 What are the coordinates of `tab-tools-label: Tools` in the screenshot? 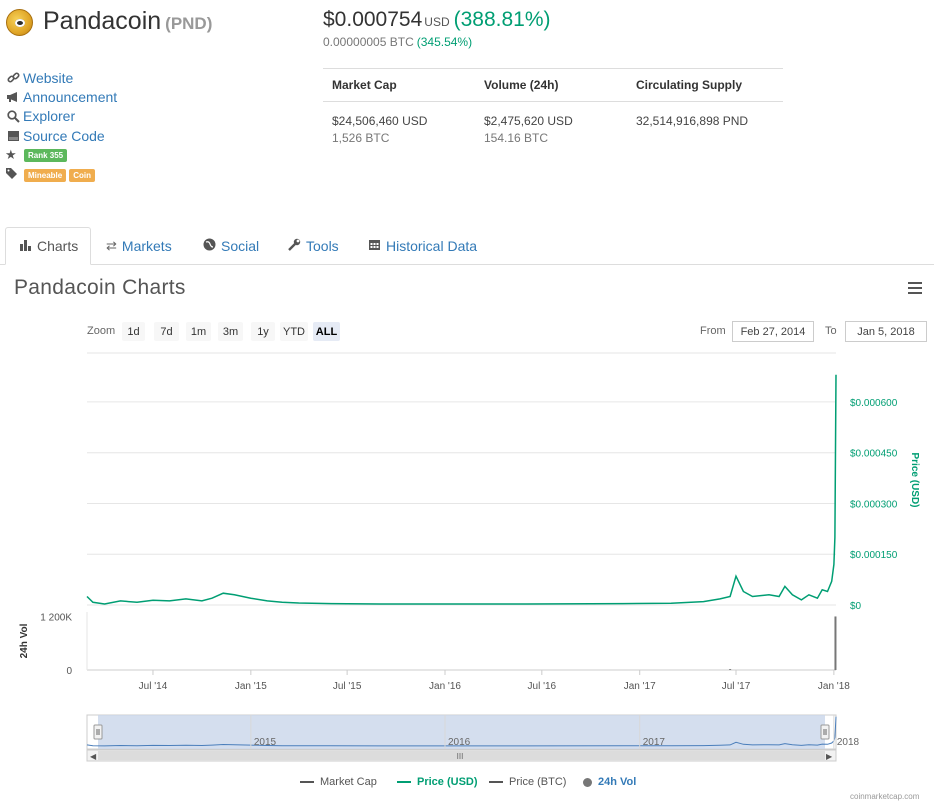 It's located at (322, 246).